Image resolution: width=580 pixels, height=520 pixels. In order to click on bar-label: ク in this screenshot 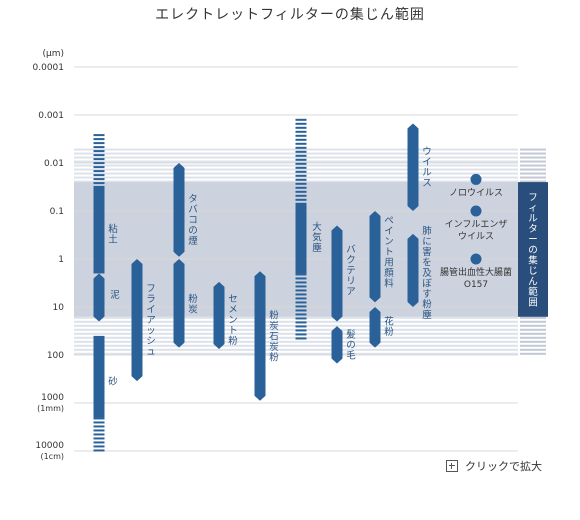, I will do `click(351, 260)`.